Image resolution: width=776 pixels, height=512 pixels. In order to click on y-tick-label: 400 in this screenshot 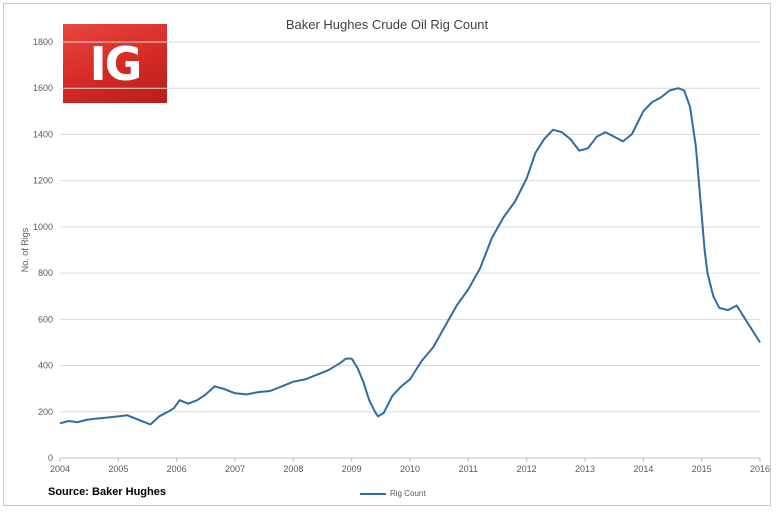, I will do `click(45, 366)`.